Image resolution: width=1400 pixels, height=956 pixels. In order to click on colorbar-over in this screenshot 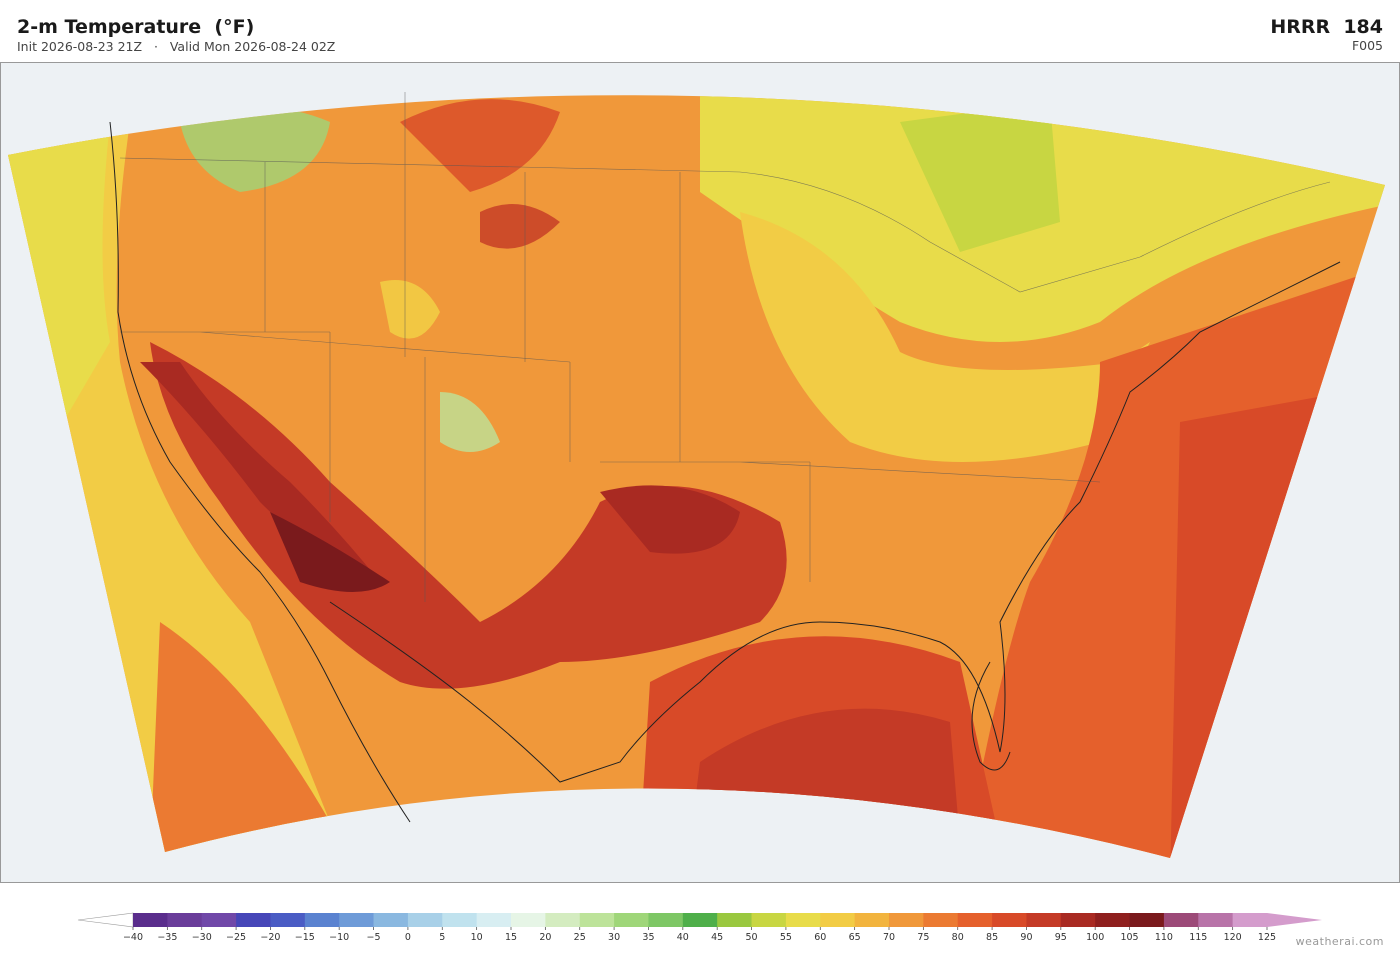, I will do `click(1294, 920)`.